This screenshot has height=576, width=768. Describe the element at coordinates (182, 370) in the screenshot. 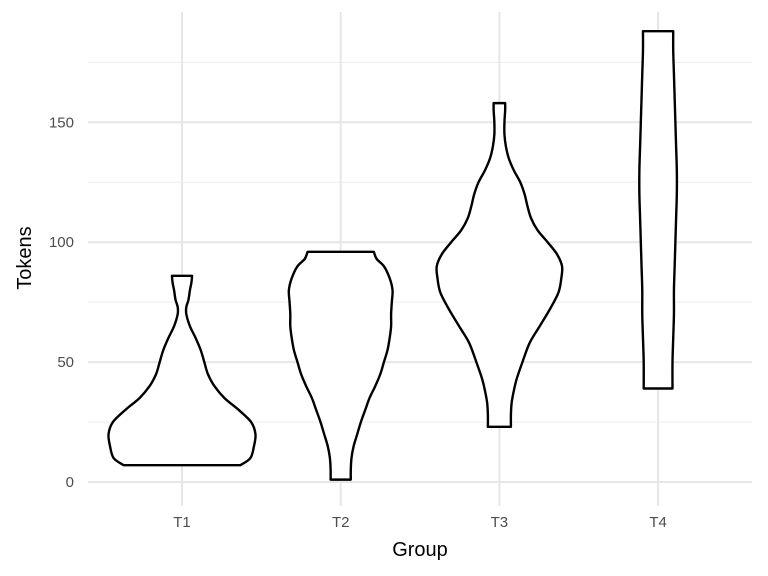

I see `violin-t1` at that location.